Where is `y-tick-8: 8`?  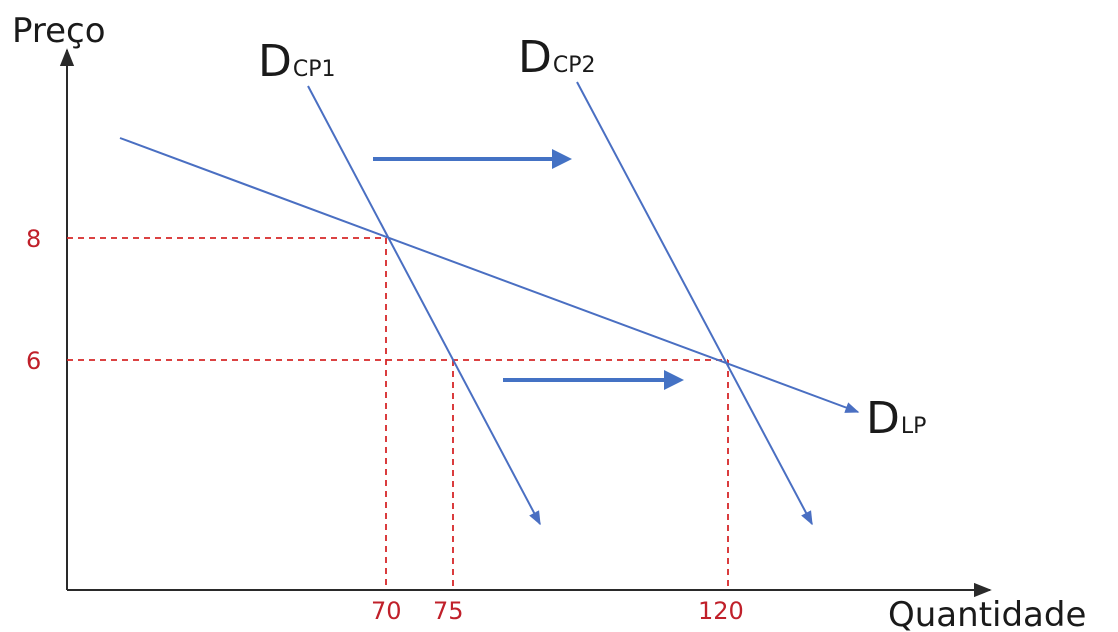 y-tick-8: 8 is located at coordinates (33, 239).